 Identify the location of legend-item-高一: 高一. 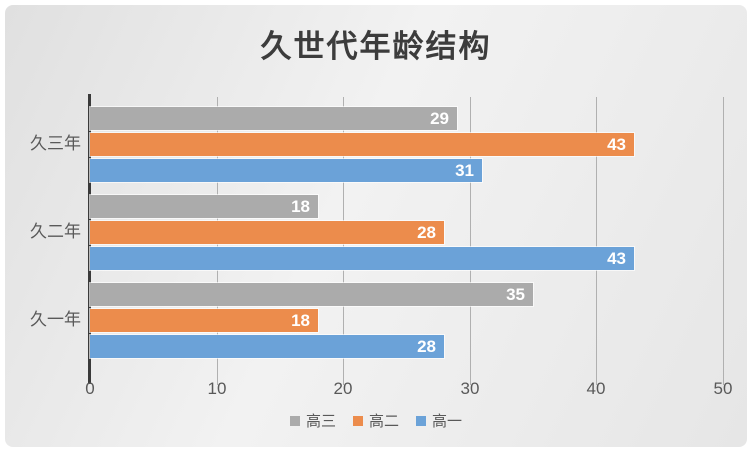
(439, 420).